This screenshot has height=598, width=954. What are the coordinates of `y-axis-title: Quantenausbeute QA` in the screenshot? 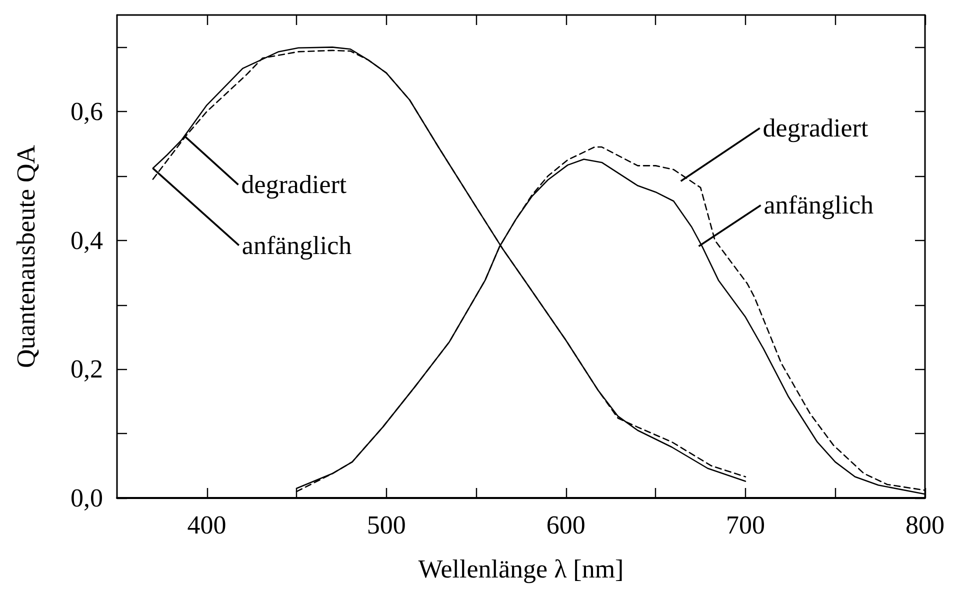 It's located at (26, 256).